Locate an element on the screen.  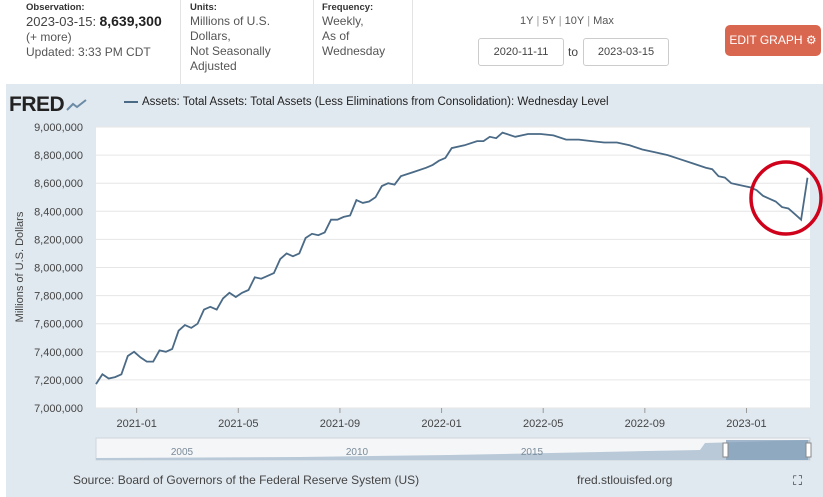
fred-logo-text: FRED is located at coordinates (37, 104).